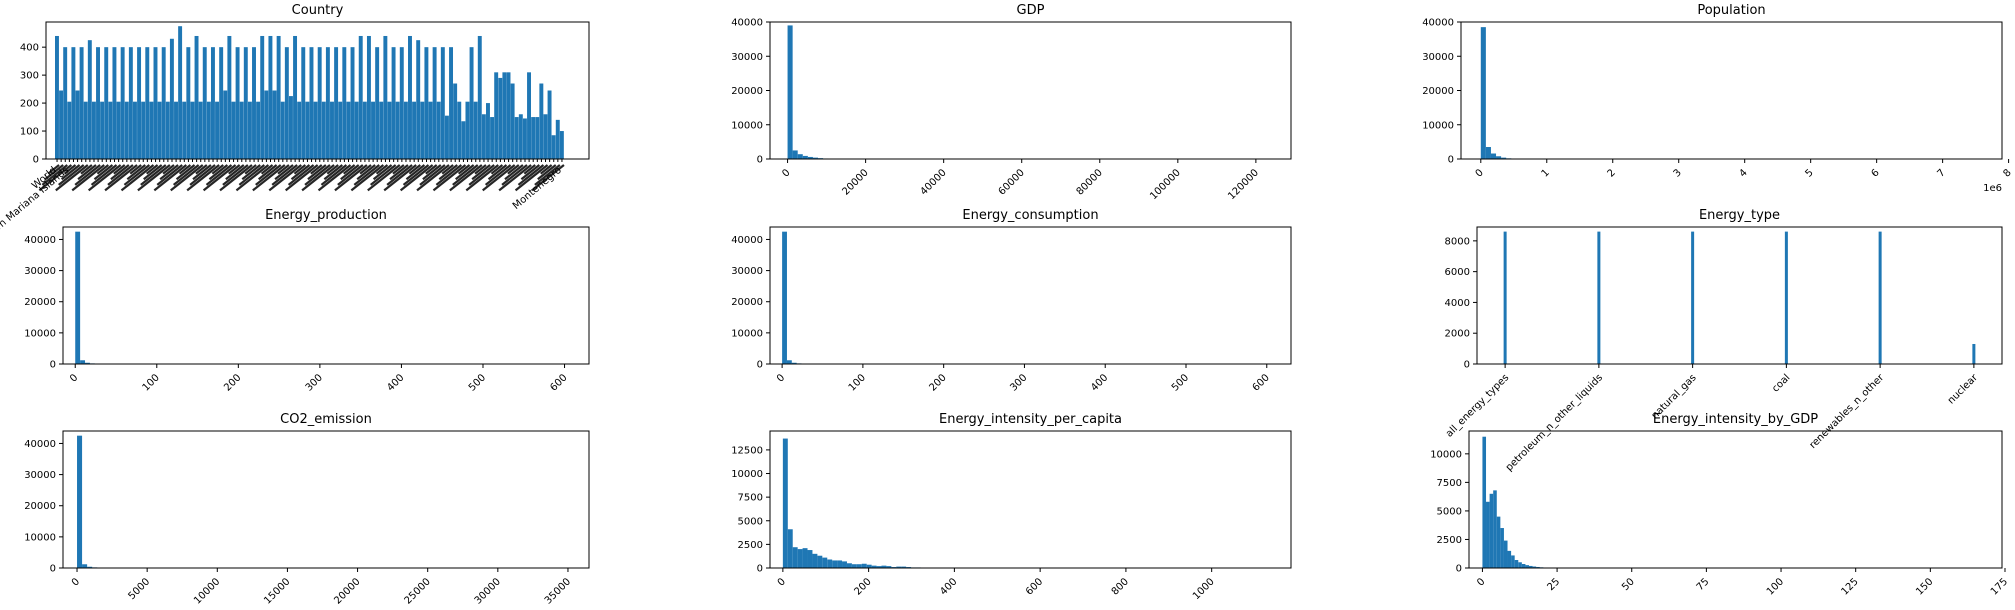 This screenshot has width=2015, height=610. Describe the element at coordinates (750, 545) in the screenshot. I see `y-tick-label: 2500` at that location.